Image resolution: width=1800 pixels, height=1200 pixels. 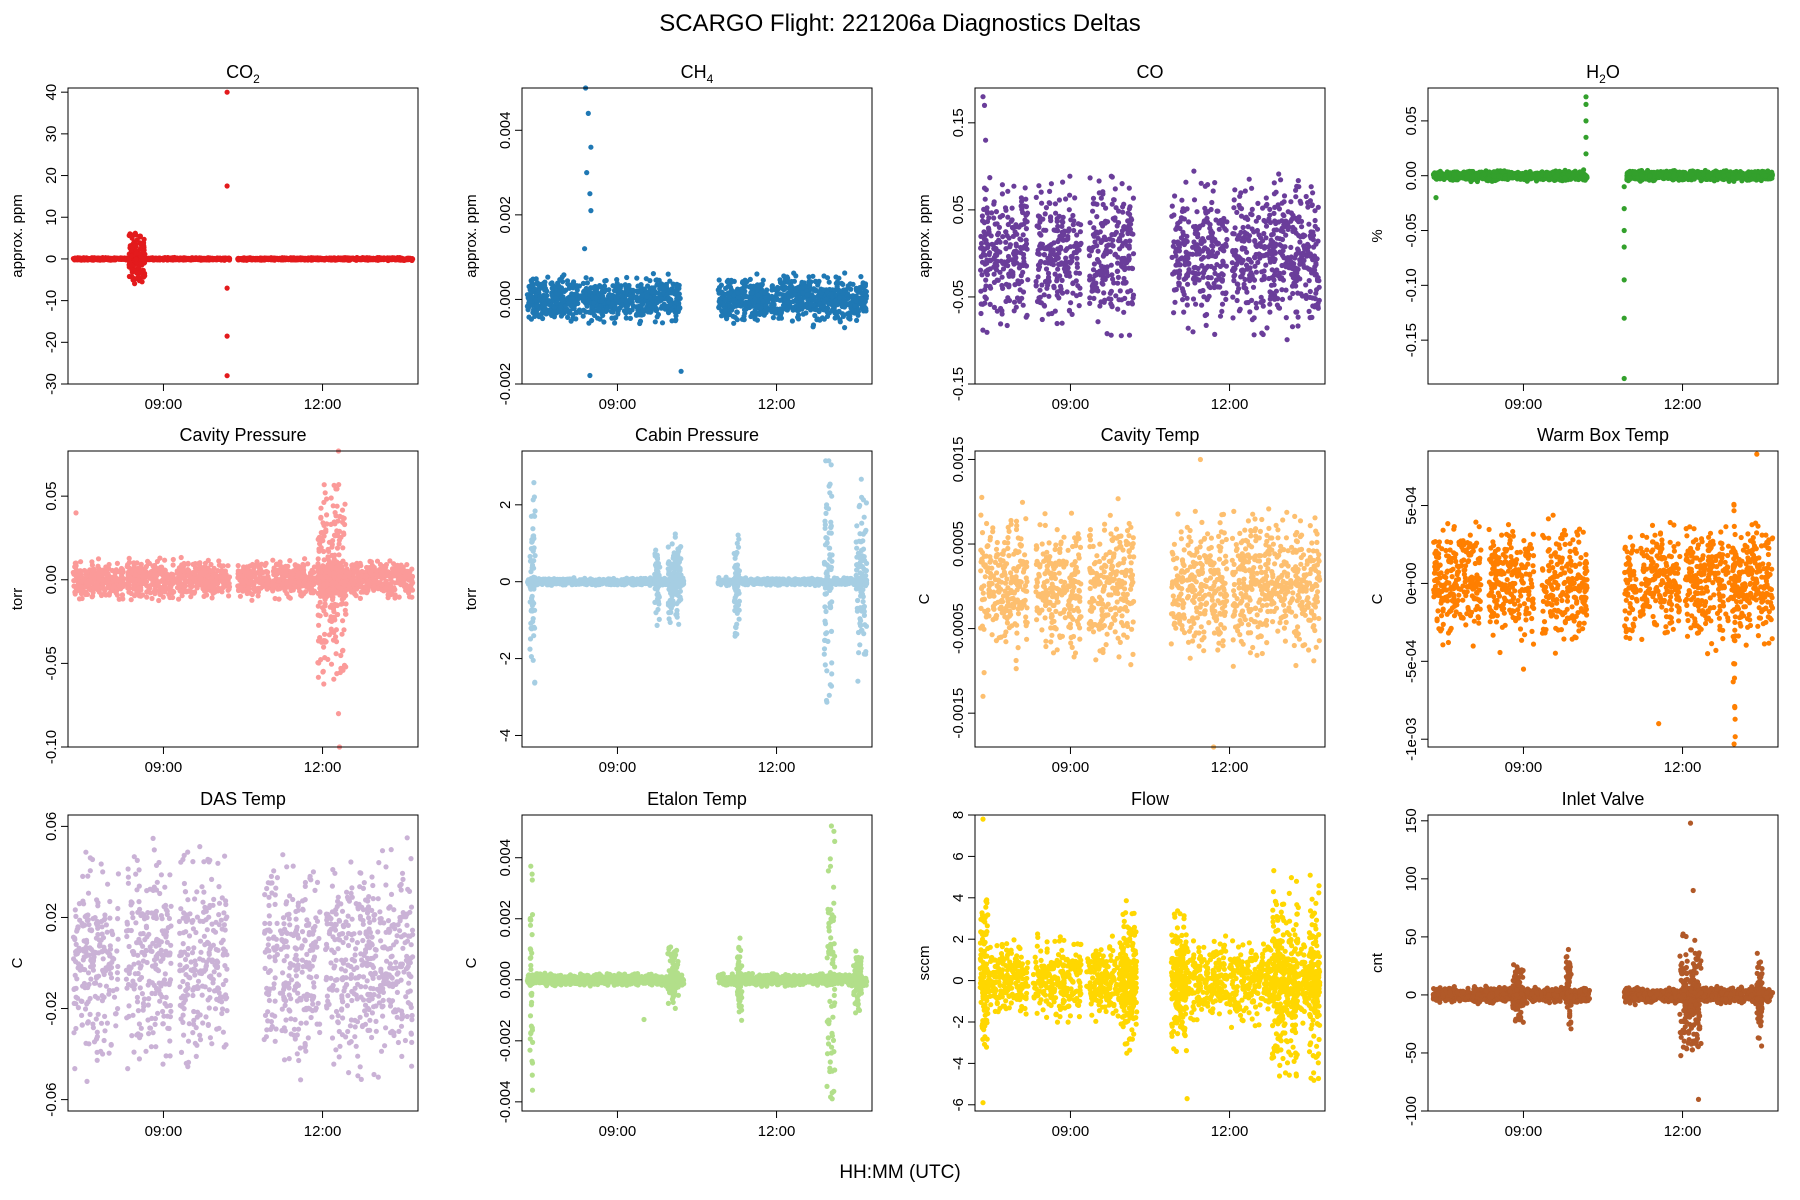 What do you see at coordinates (51, 175) in the screenshot?
I see `y-tick-label: 20` at bounding box center [51, 175].